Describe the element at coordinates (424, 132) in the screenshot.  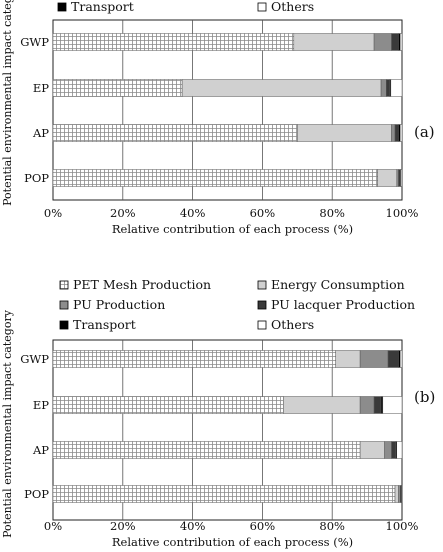
I see `panel-label: (a)` at that location.